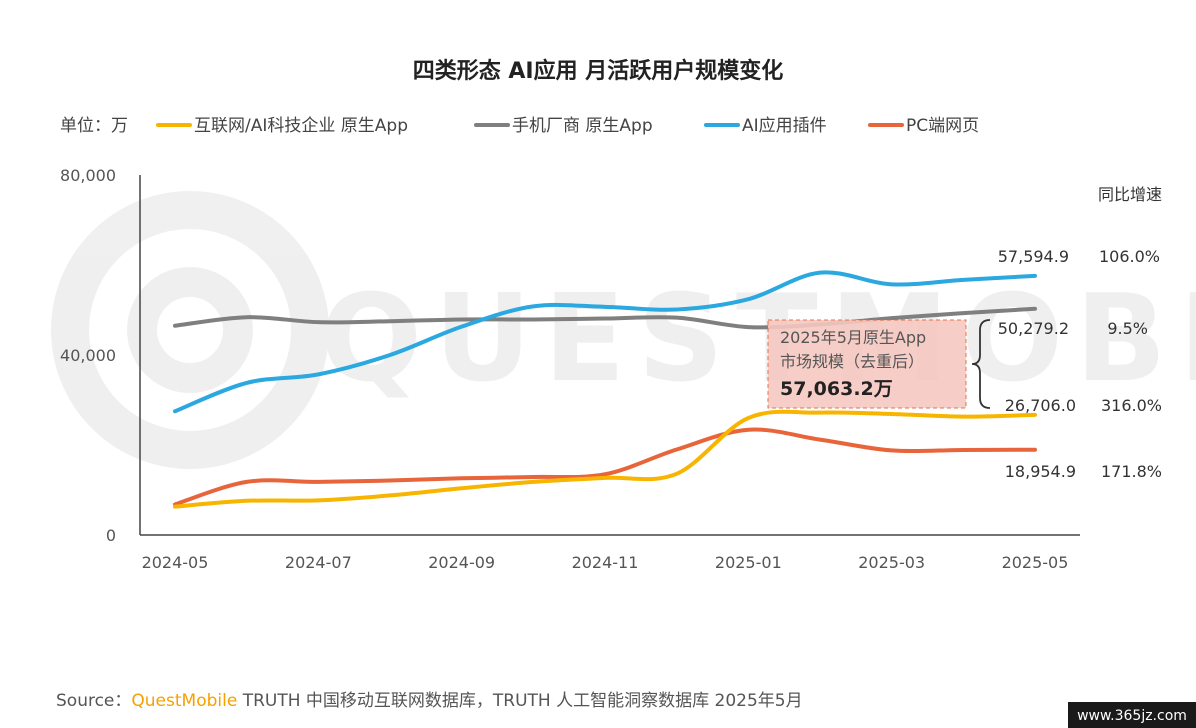  I want to click on callout: 2025年5月原生App 市场规模（去重后） 57,063.2万, so click(879, 364).